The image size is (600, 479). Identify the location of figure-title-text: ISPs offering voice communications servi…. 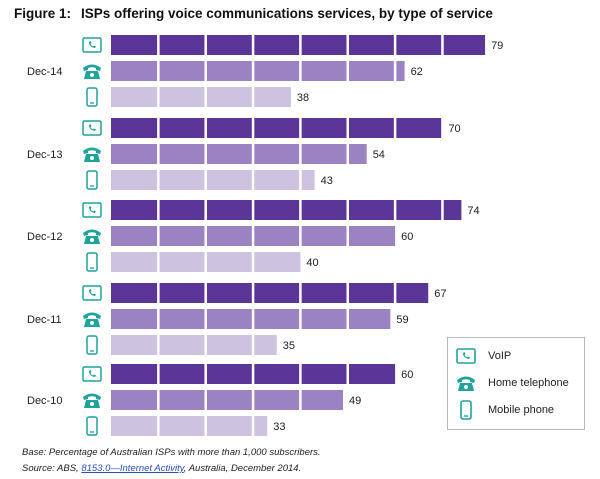
(287, 13).